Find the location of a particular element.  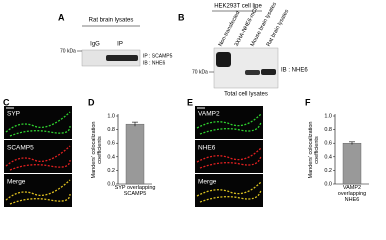

label-text: VAMP2 overlapping NHE6 is located at coordinates (352, 194).